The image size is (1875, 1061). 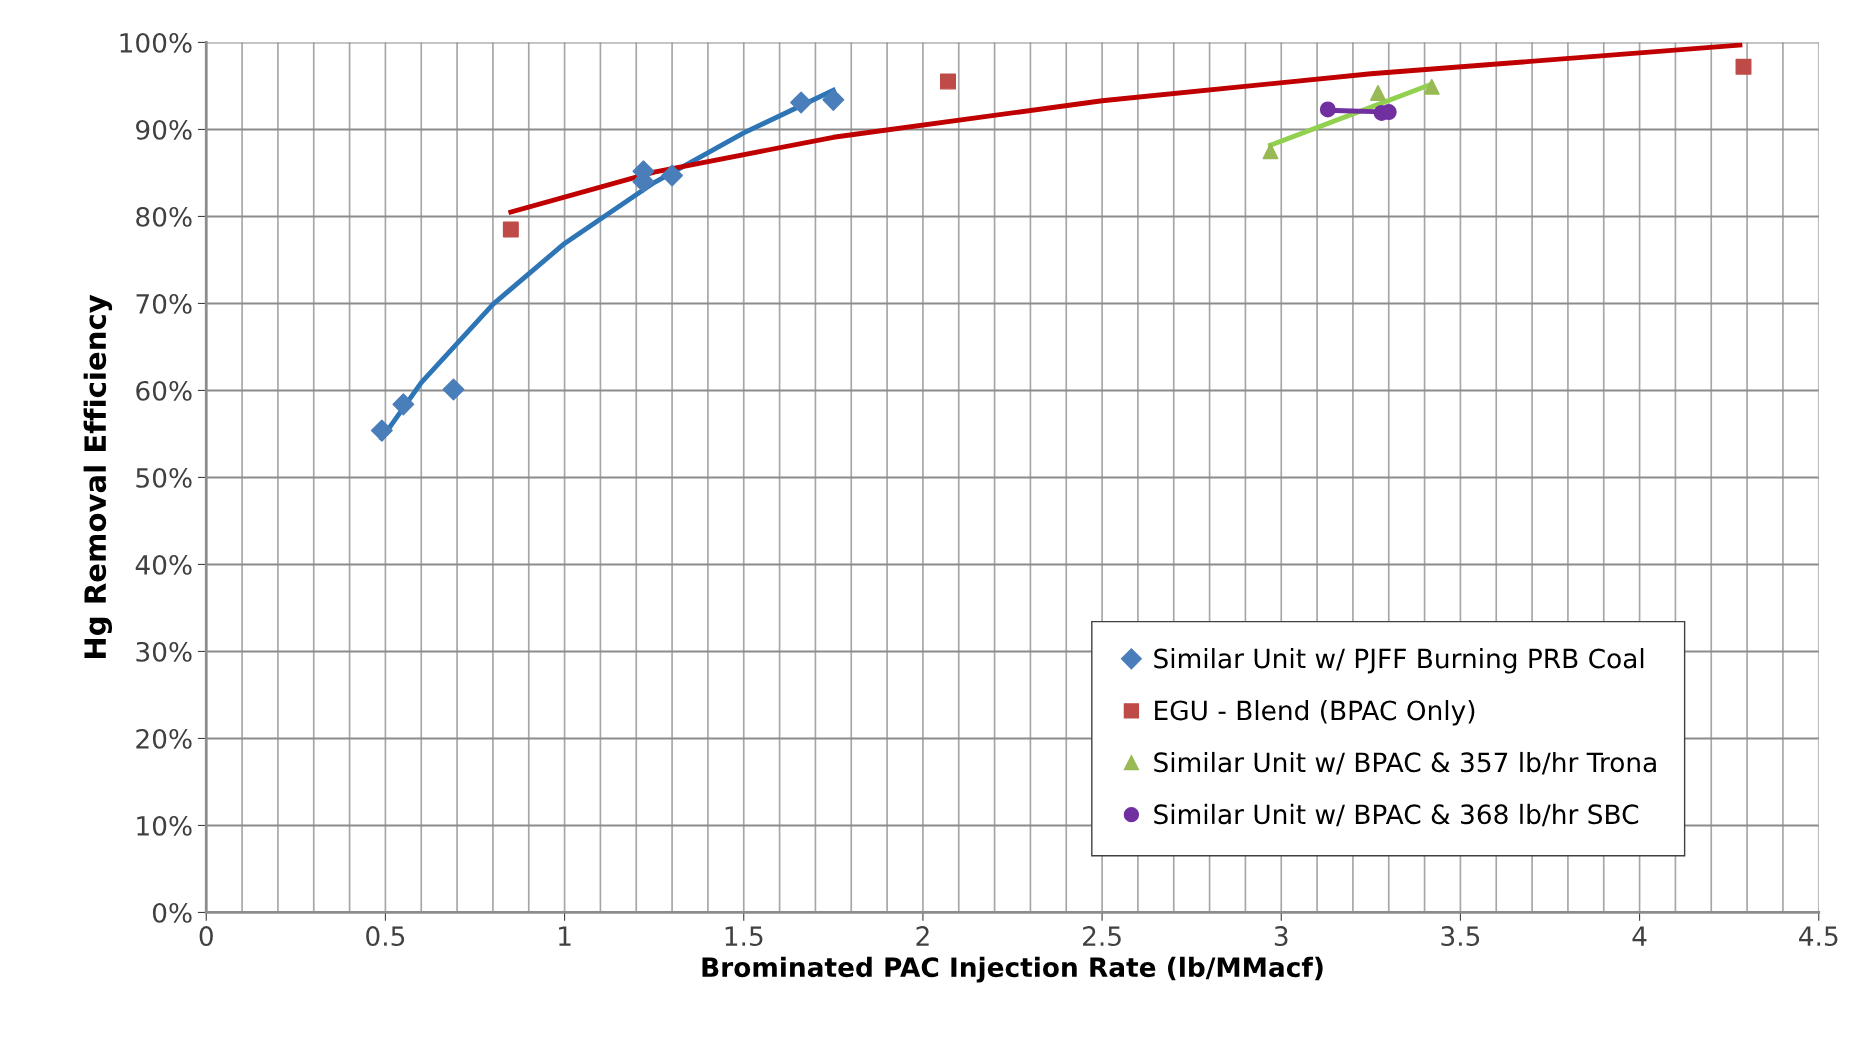 I want to click on x-tick-label: 0, so click(x=206, y=936).